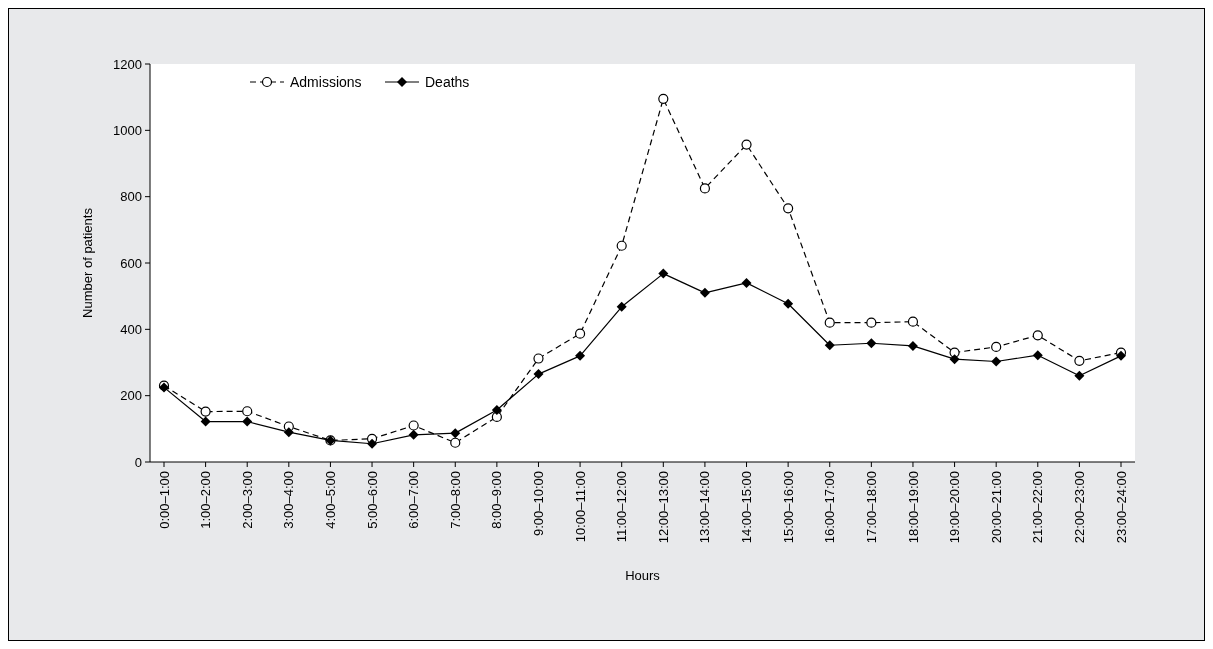  I want to click on legend-label: Admissions, so click(326, 81).